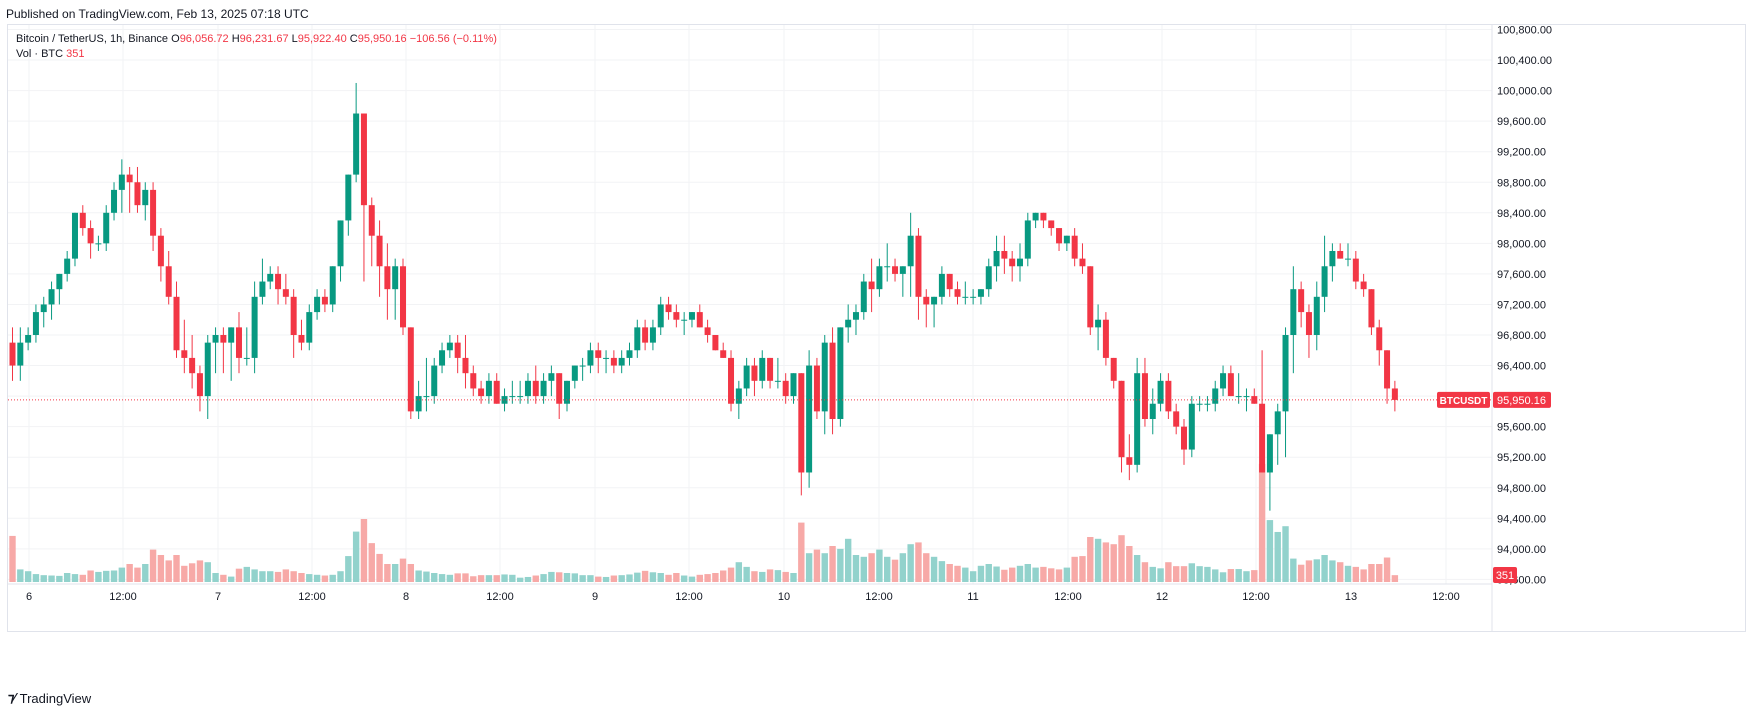 Image resolution: width=1755 pixels, height=716 pixels. Describe the element at coordinates (29, 597) in the screenshot. I see `time-tick-label: 6` at that location.